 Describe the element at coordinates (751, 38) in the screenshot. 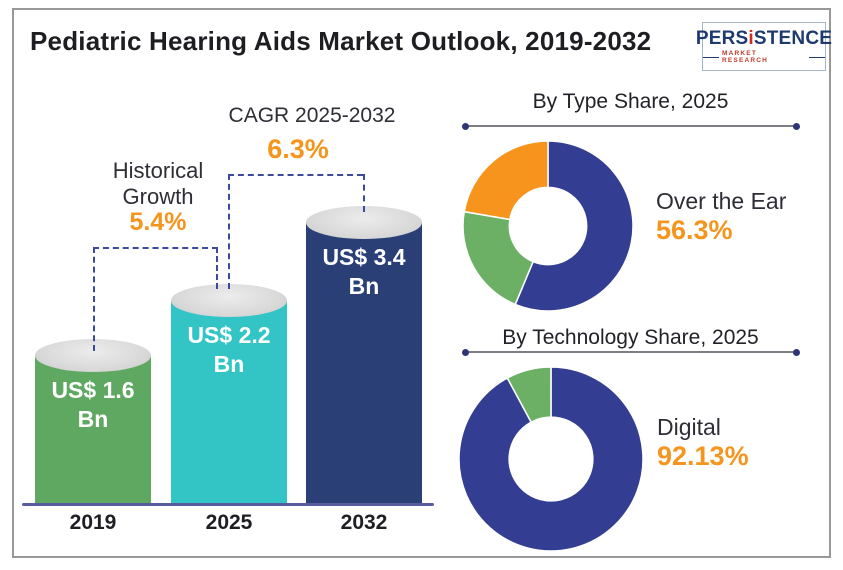

I see `brand-logo-red-i: i` at that location.